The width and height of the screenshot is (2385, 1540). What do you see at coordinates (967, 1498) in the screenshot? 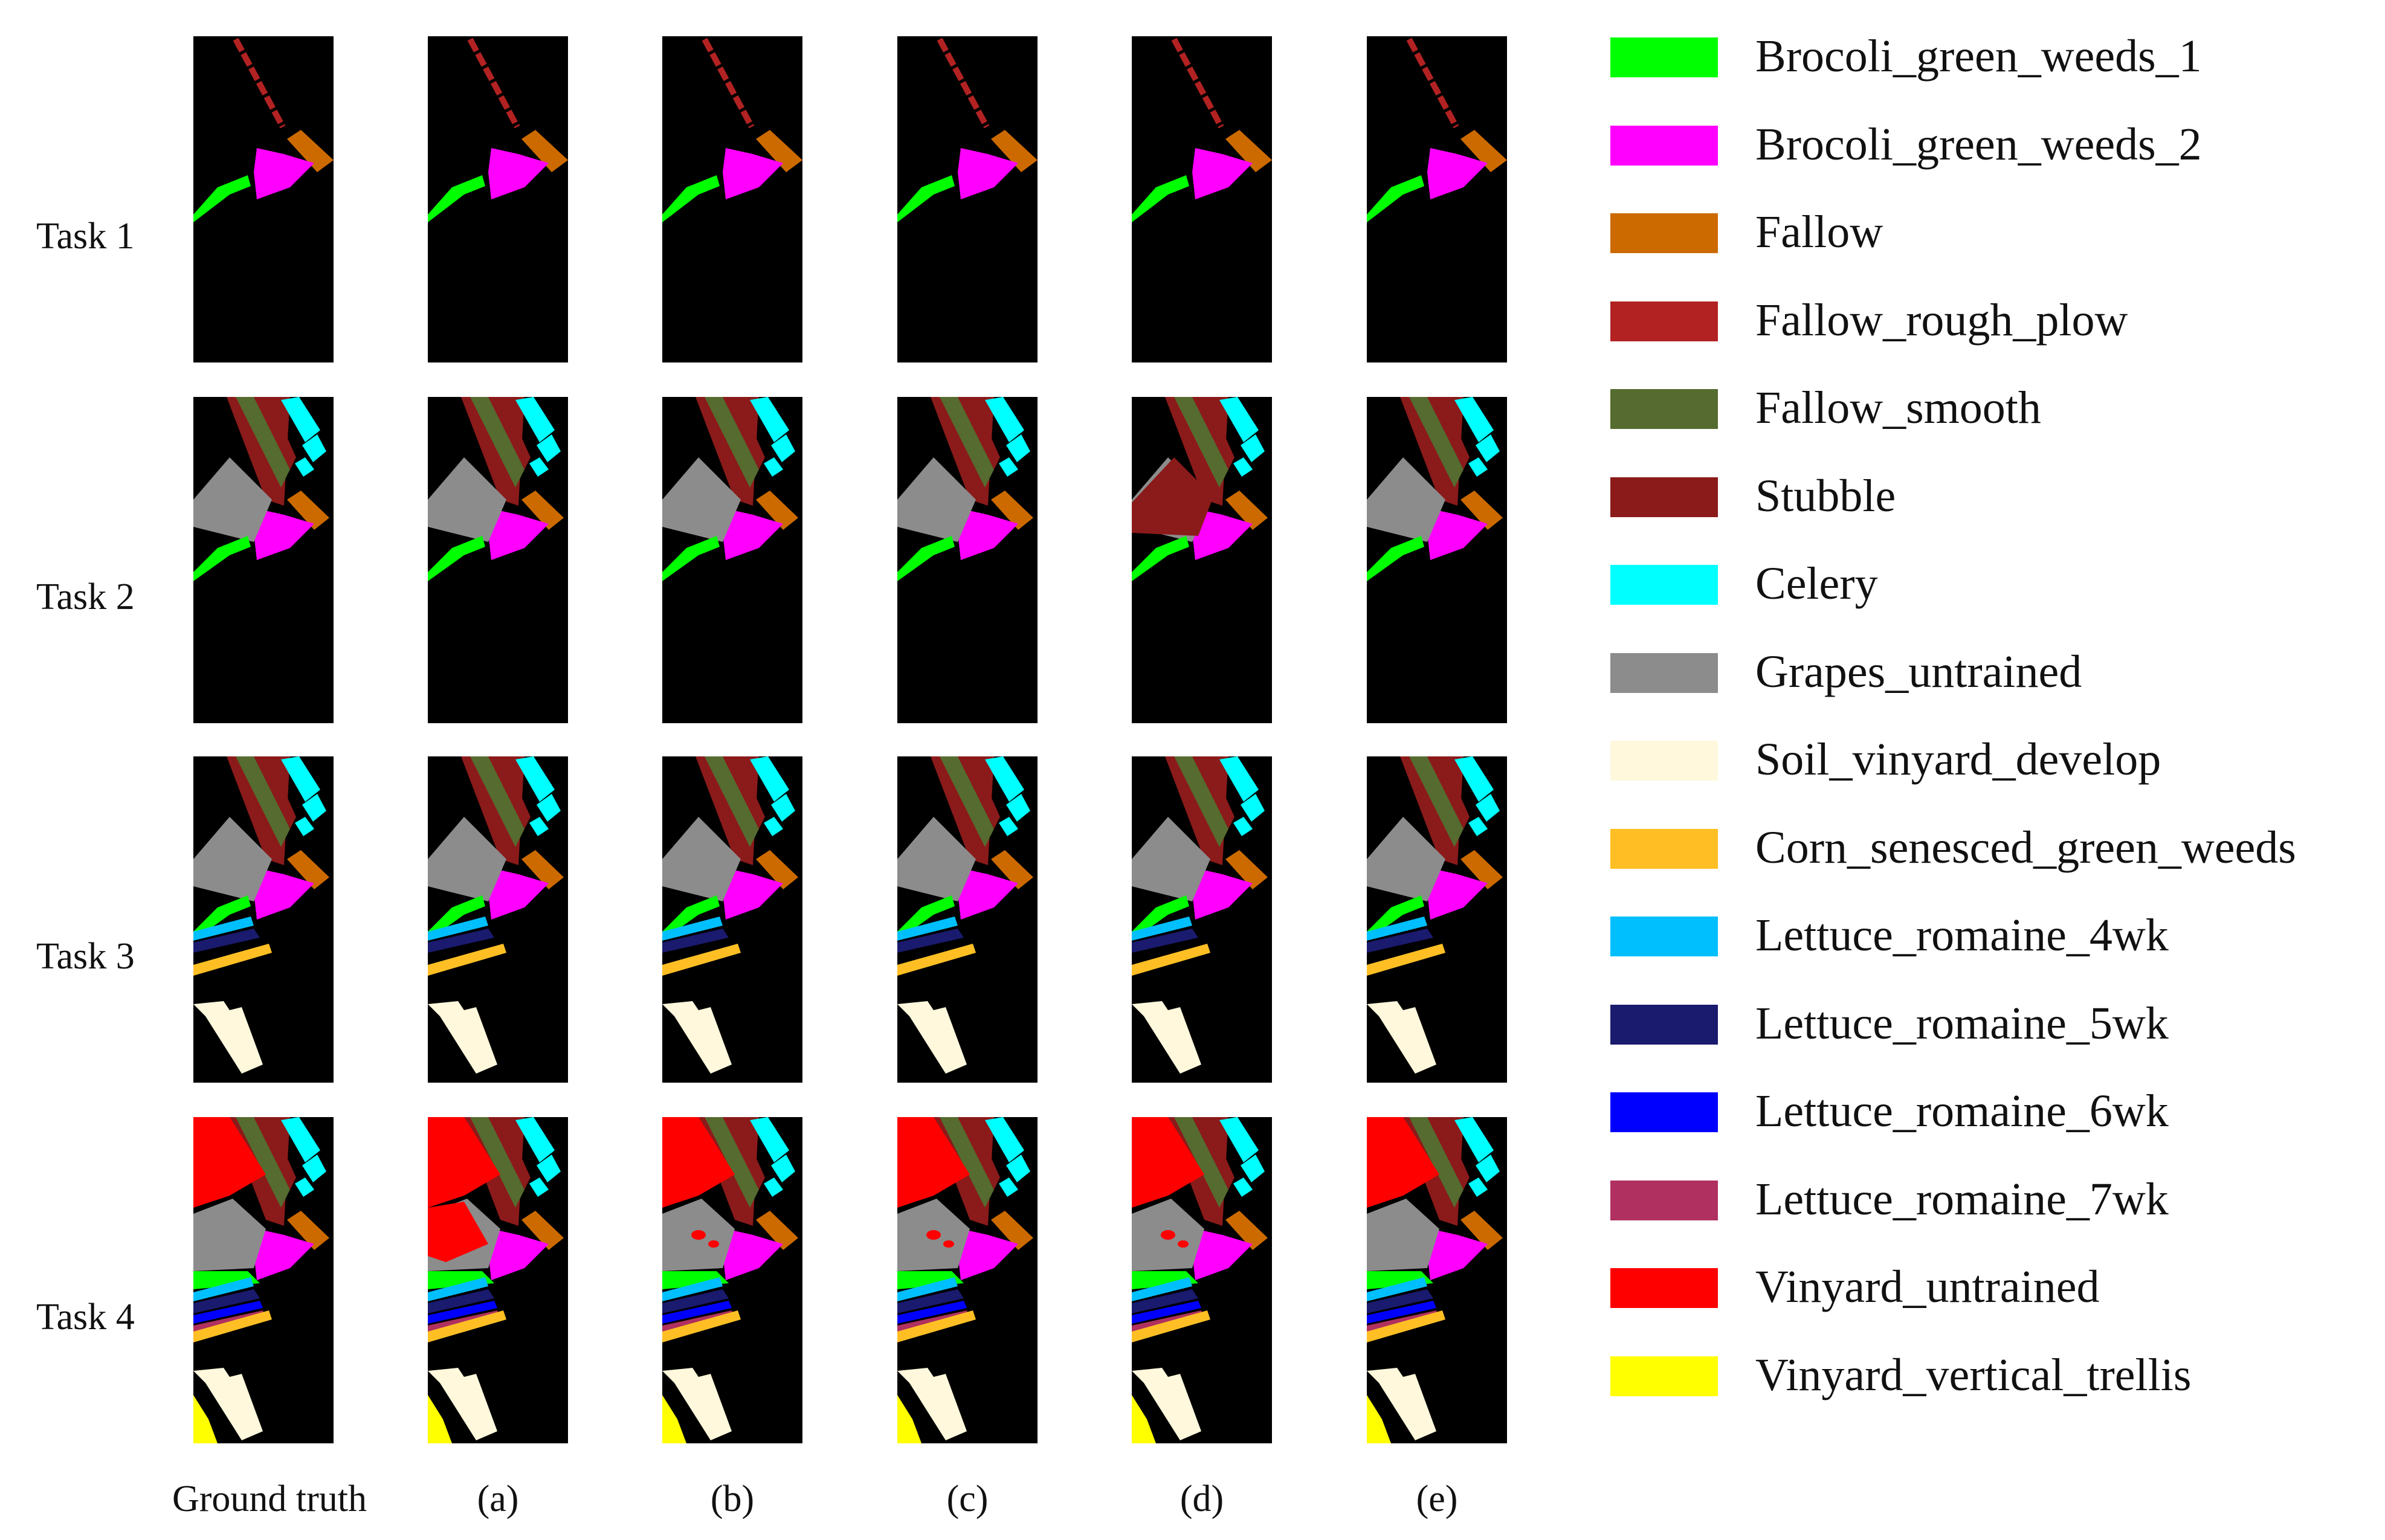
I see `column-label: (c)` at bounding box center [967, 1498].